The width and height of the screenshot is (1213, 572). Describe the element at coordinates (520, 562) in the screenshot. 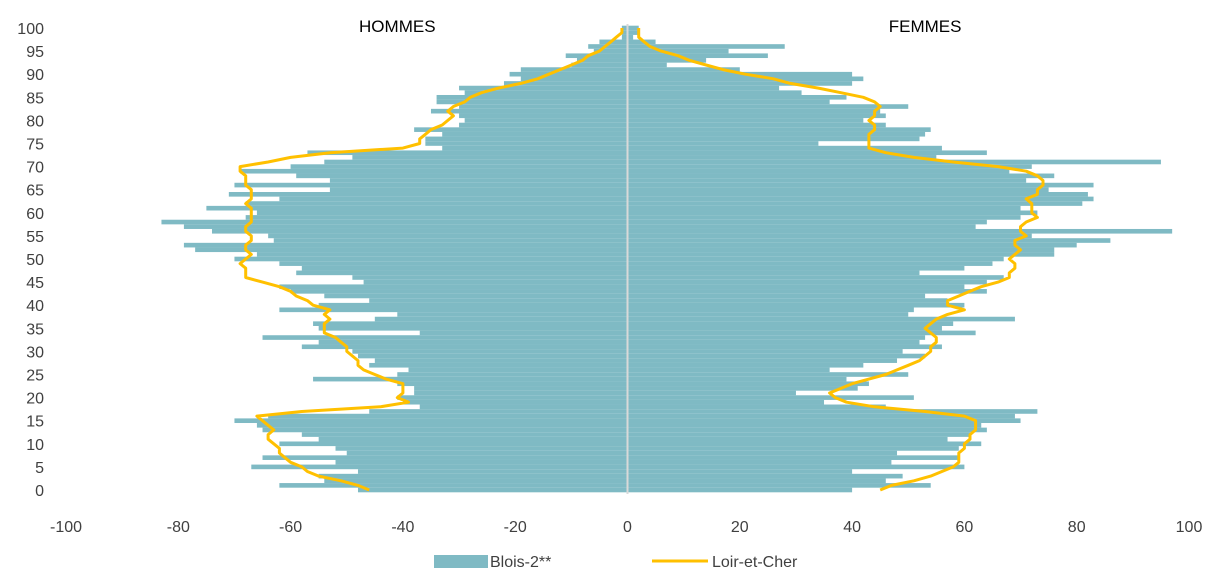

I see `legend-label-blois: Blois-2**` at that location.